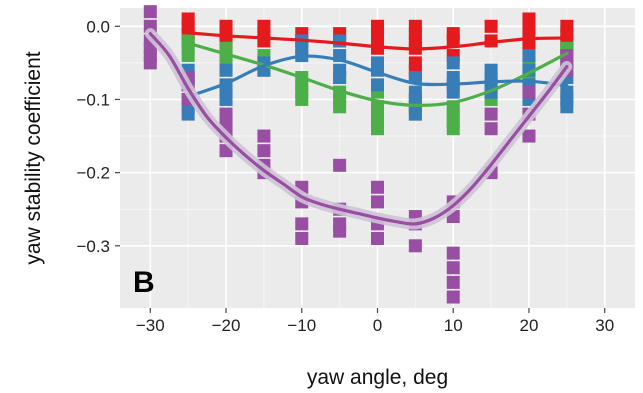 The width and height of the screenshot is (643, 393). Describe the element at coordinates (93, 173) in the screenshot. I see `y-tick-label: −0.2` at that location.